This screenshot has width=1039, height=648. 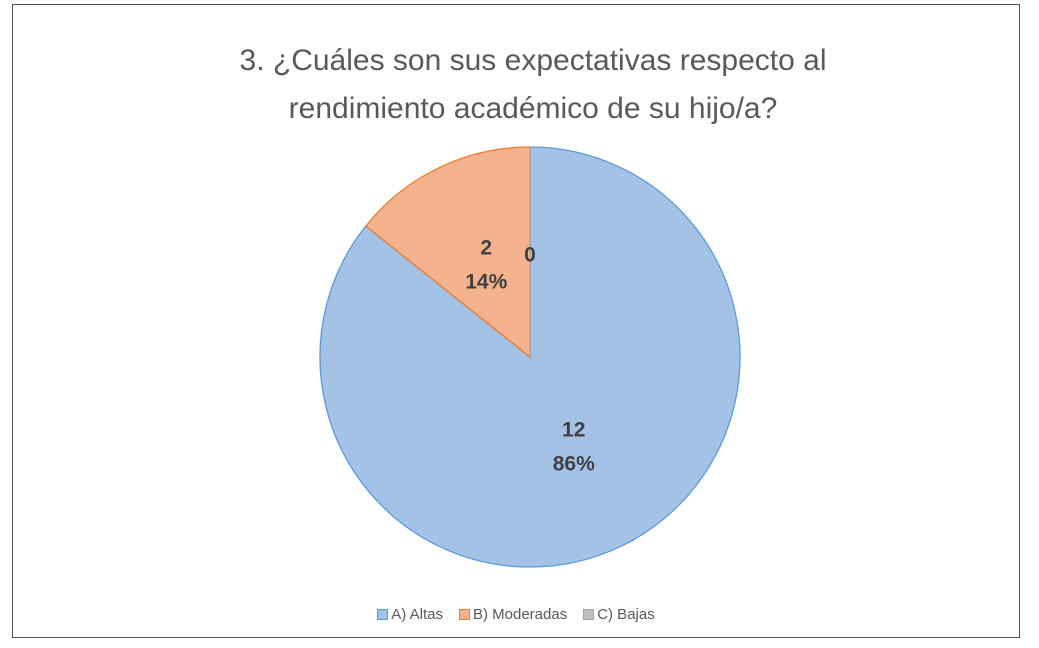 I want to click on legend-label: B) Moderadas, so click(x=520, y=614).